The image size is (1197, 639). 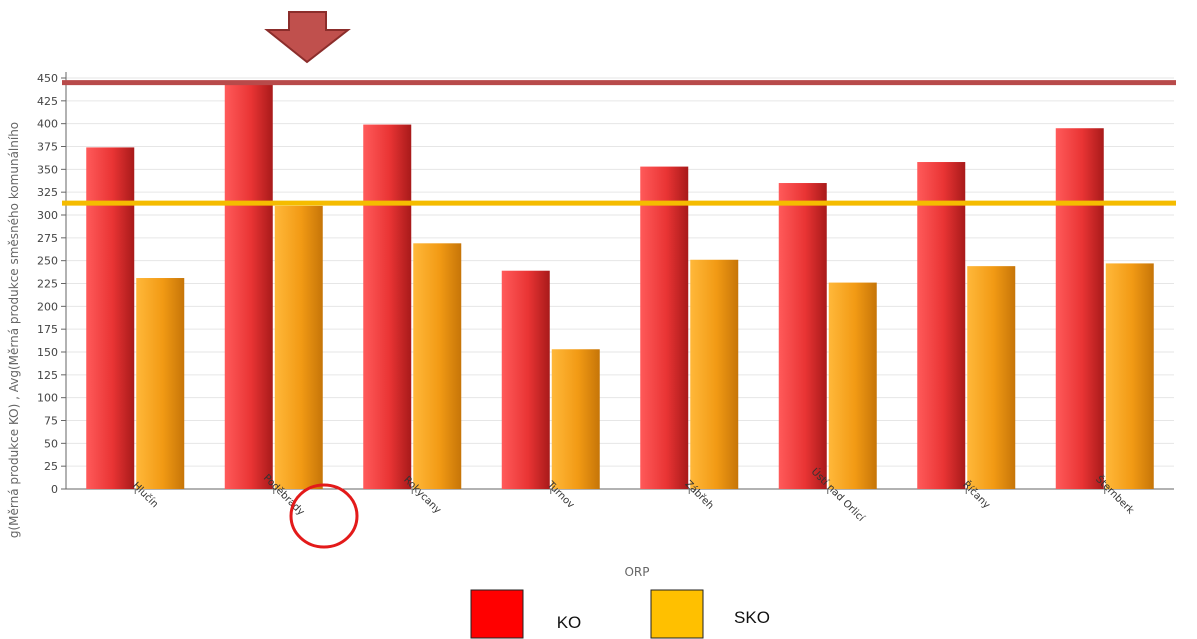 I want to click on y-tick-label: 50, so click(x=51, y=443).